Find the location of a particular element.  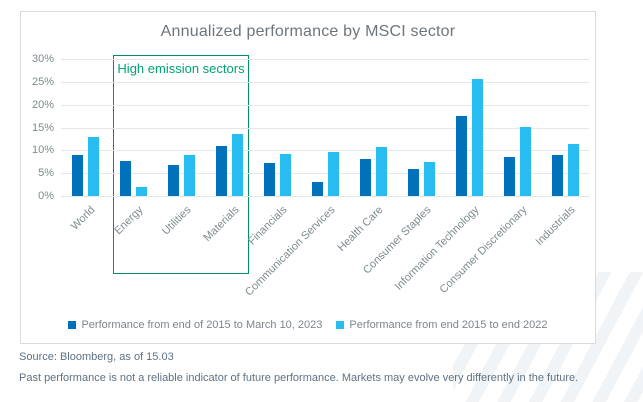

bar-group-communication-services is located at coordinates (325, 127).